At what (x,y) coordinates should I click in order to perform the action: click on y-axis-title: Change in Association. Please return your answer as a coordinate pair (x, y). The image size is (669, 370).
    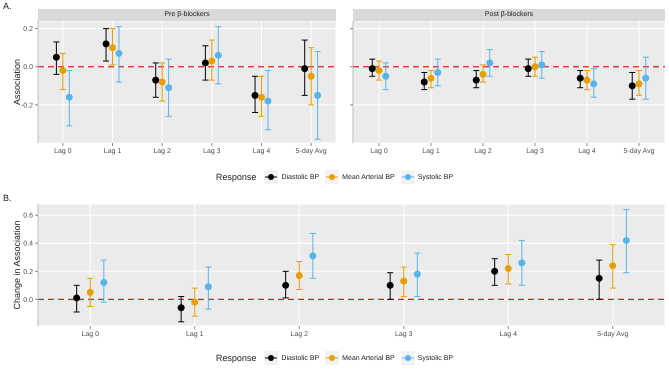
    Looking at the image, I should click on (17, 265).